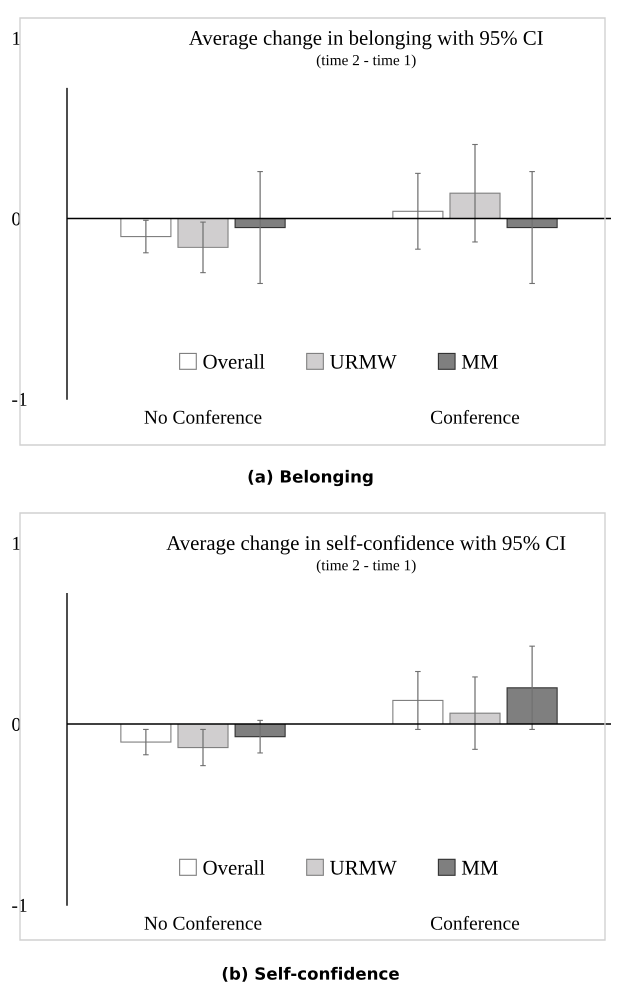 Image resolution: width=621 pixels, height=993 pixels. What do you see at coordinates (310, 974) in the screenshot?
I see `text: (b) Self-confidence` at bounding box center [310, 974].